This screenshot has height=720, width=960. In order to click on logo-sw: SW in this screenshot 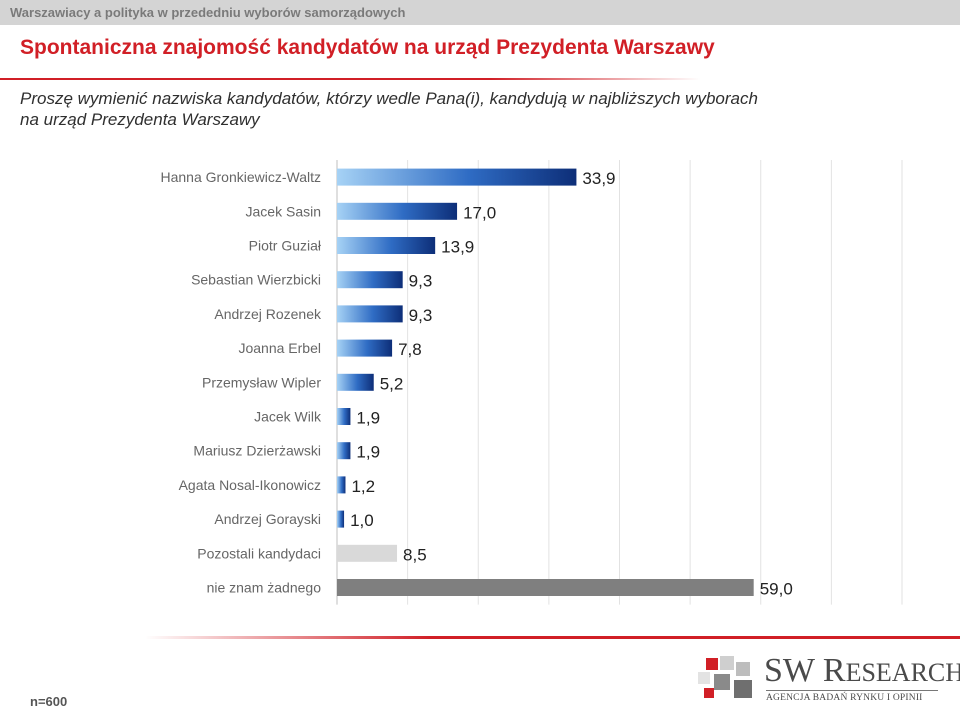, I will do `click(789, 670)`.